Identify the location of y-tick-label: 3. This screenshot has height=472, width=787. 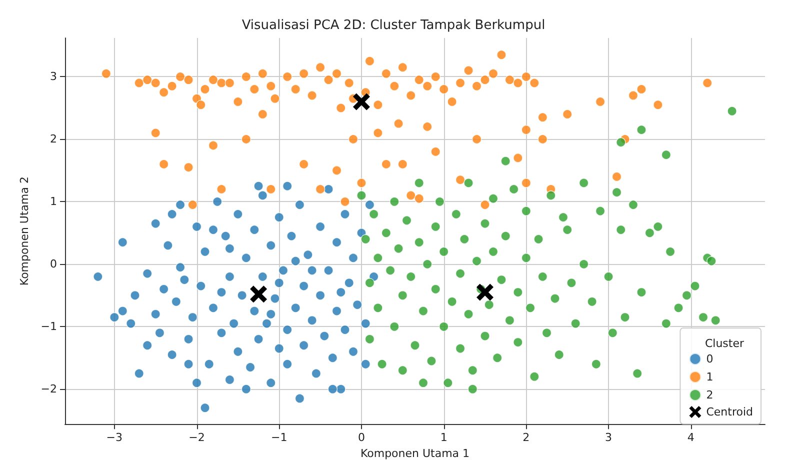
(53, 77).